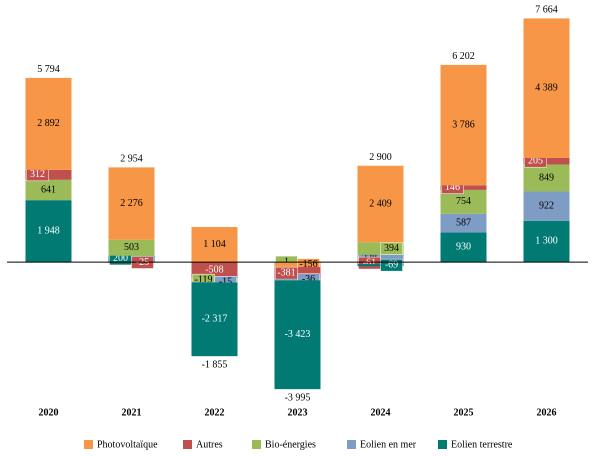 The image size is (595, 457). What do you see at coordinates (215, 412) in the screenshot?
I see `x-tick-label: 2022` at bounding box center [215, 412].